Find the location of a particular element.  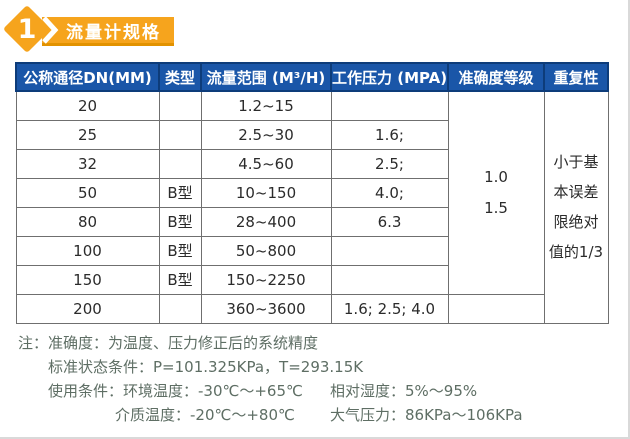

repeatability-cell: 小于基本误差限绝对值的1/3 is located at coordinates (576, 207).